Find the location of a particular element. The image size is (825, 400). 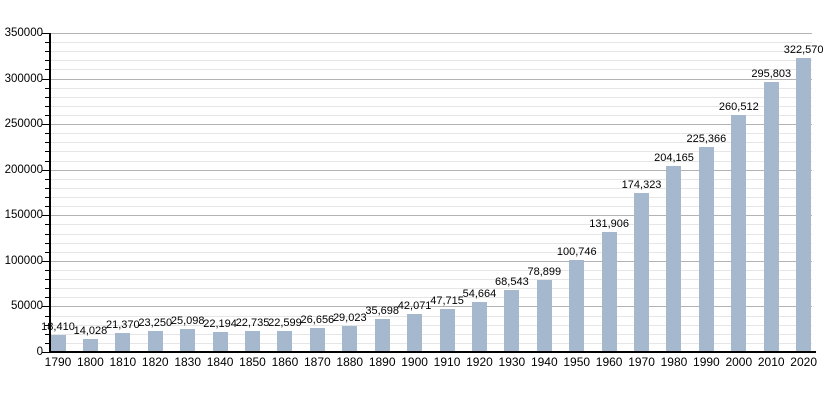

x-tick-label-1840: 1840 is located at coordinates (220, 362).